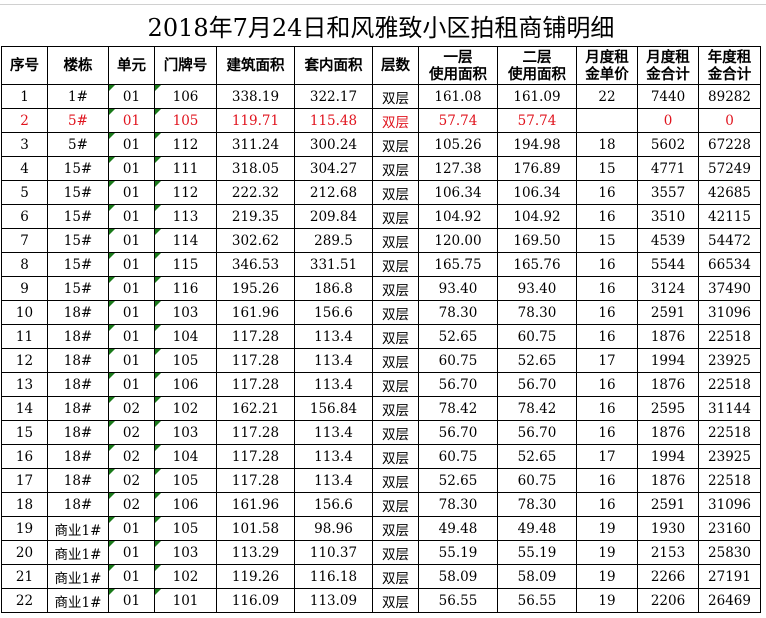 The height and width of the screenshot is (618, 766). What do you see at coordinates (729, 192) in the screenshot?
I see `cell-annual-rent: 42685` at bounding box center [729, 192].